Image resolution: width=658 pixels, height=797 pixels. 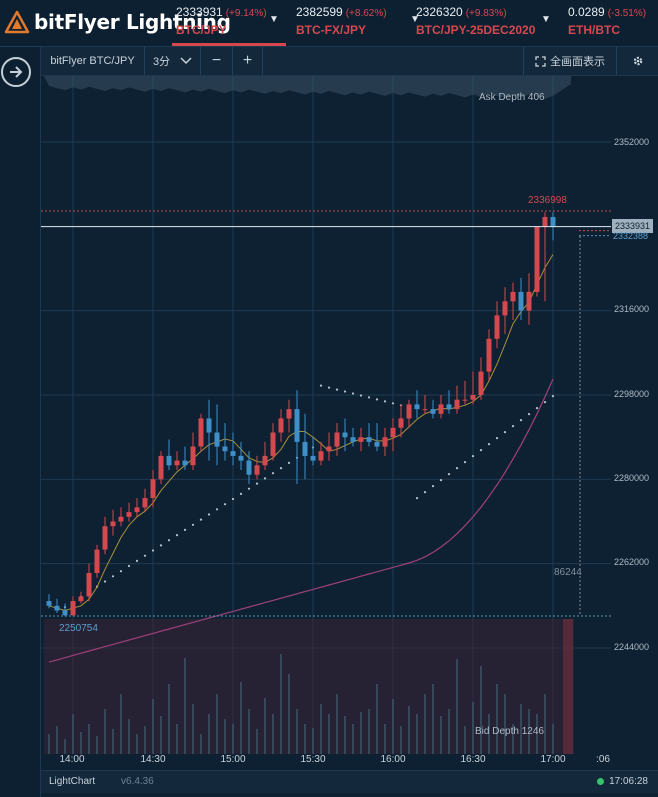 What do you see at coordinates (229, 23) in the screenshot?
I see `market-tab-btc-jpy: 2333931 (+9.14%) BTC/JPY ▼` at bounding box center [229, 23].